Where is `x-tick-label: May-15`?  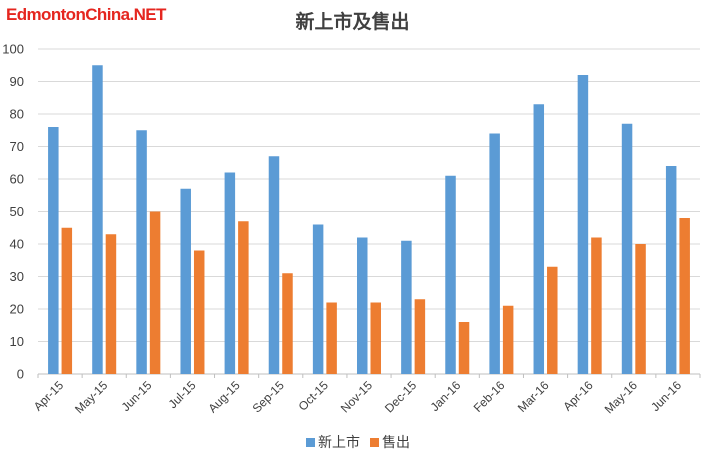 x-tick-label: May-15 is located at coordinates (91, 397).